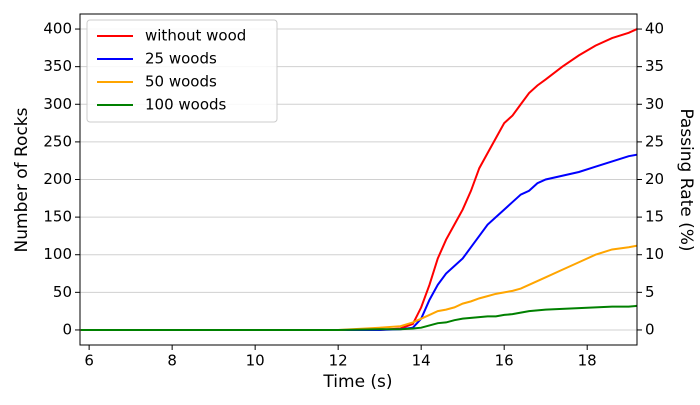 This screenshot has height=405, width=700. Describe the element at coordinates (504, 361) in the screenshot. I see `x-tick-label: 16` at that location.